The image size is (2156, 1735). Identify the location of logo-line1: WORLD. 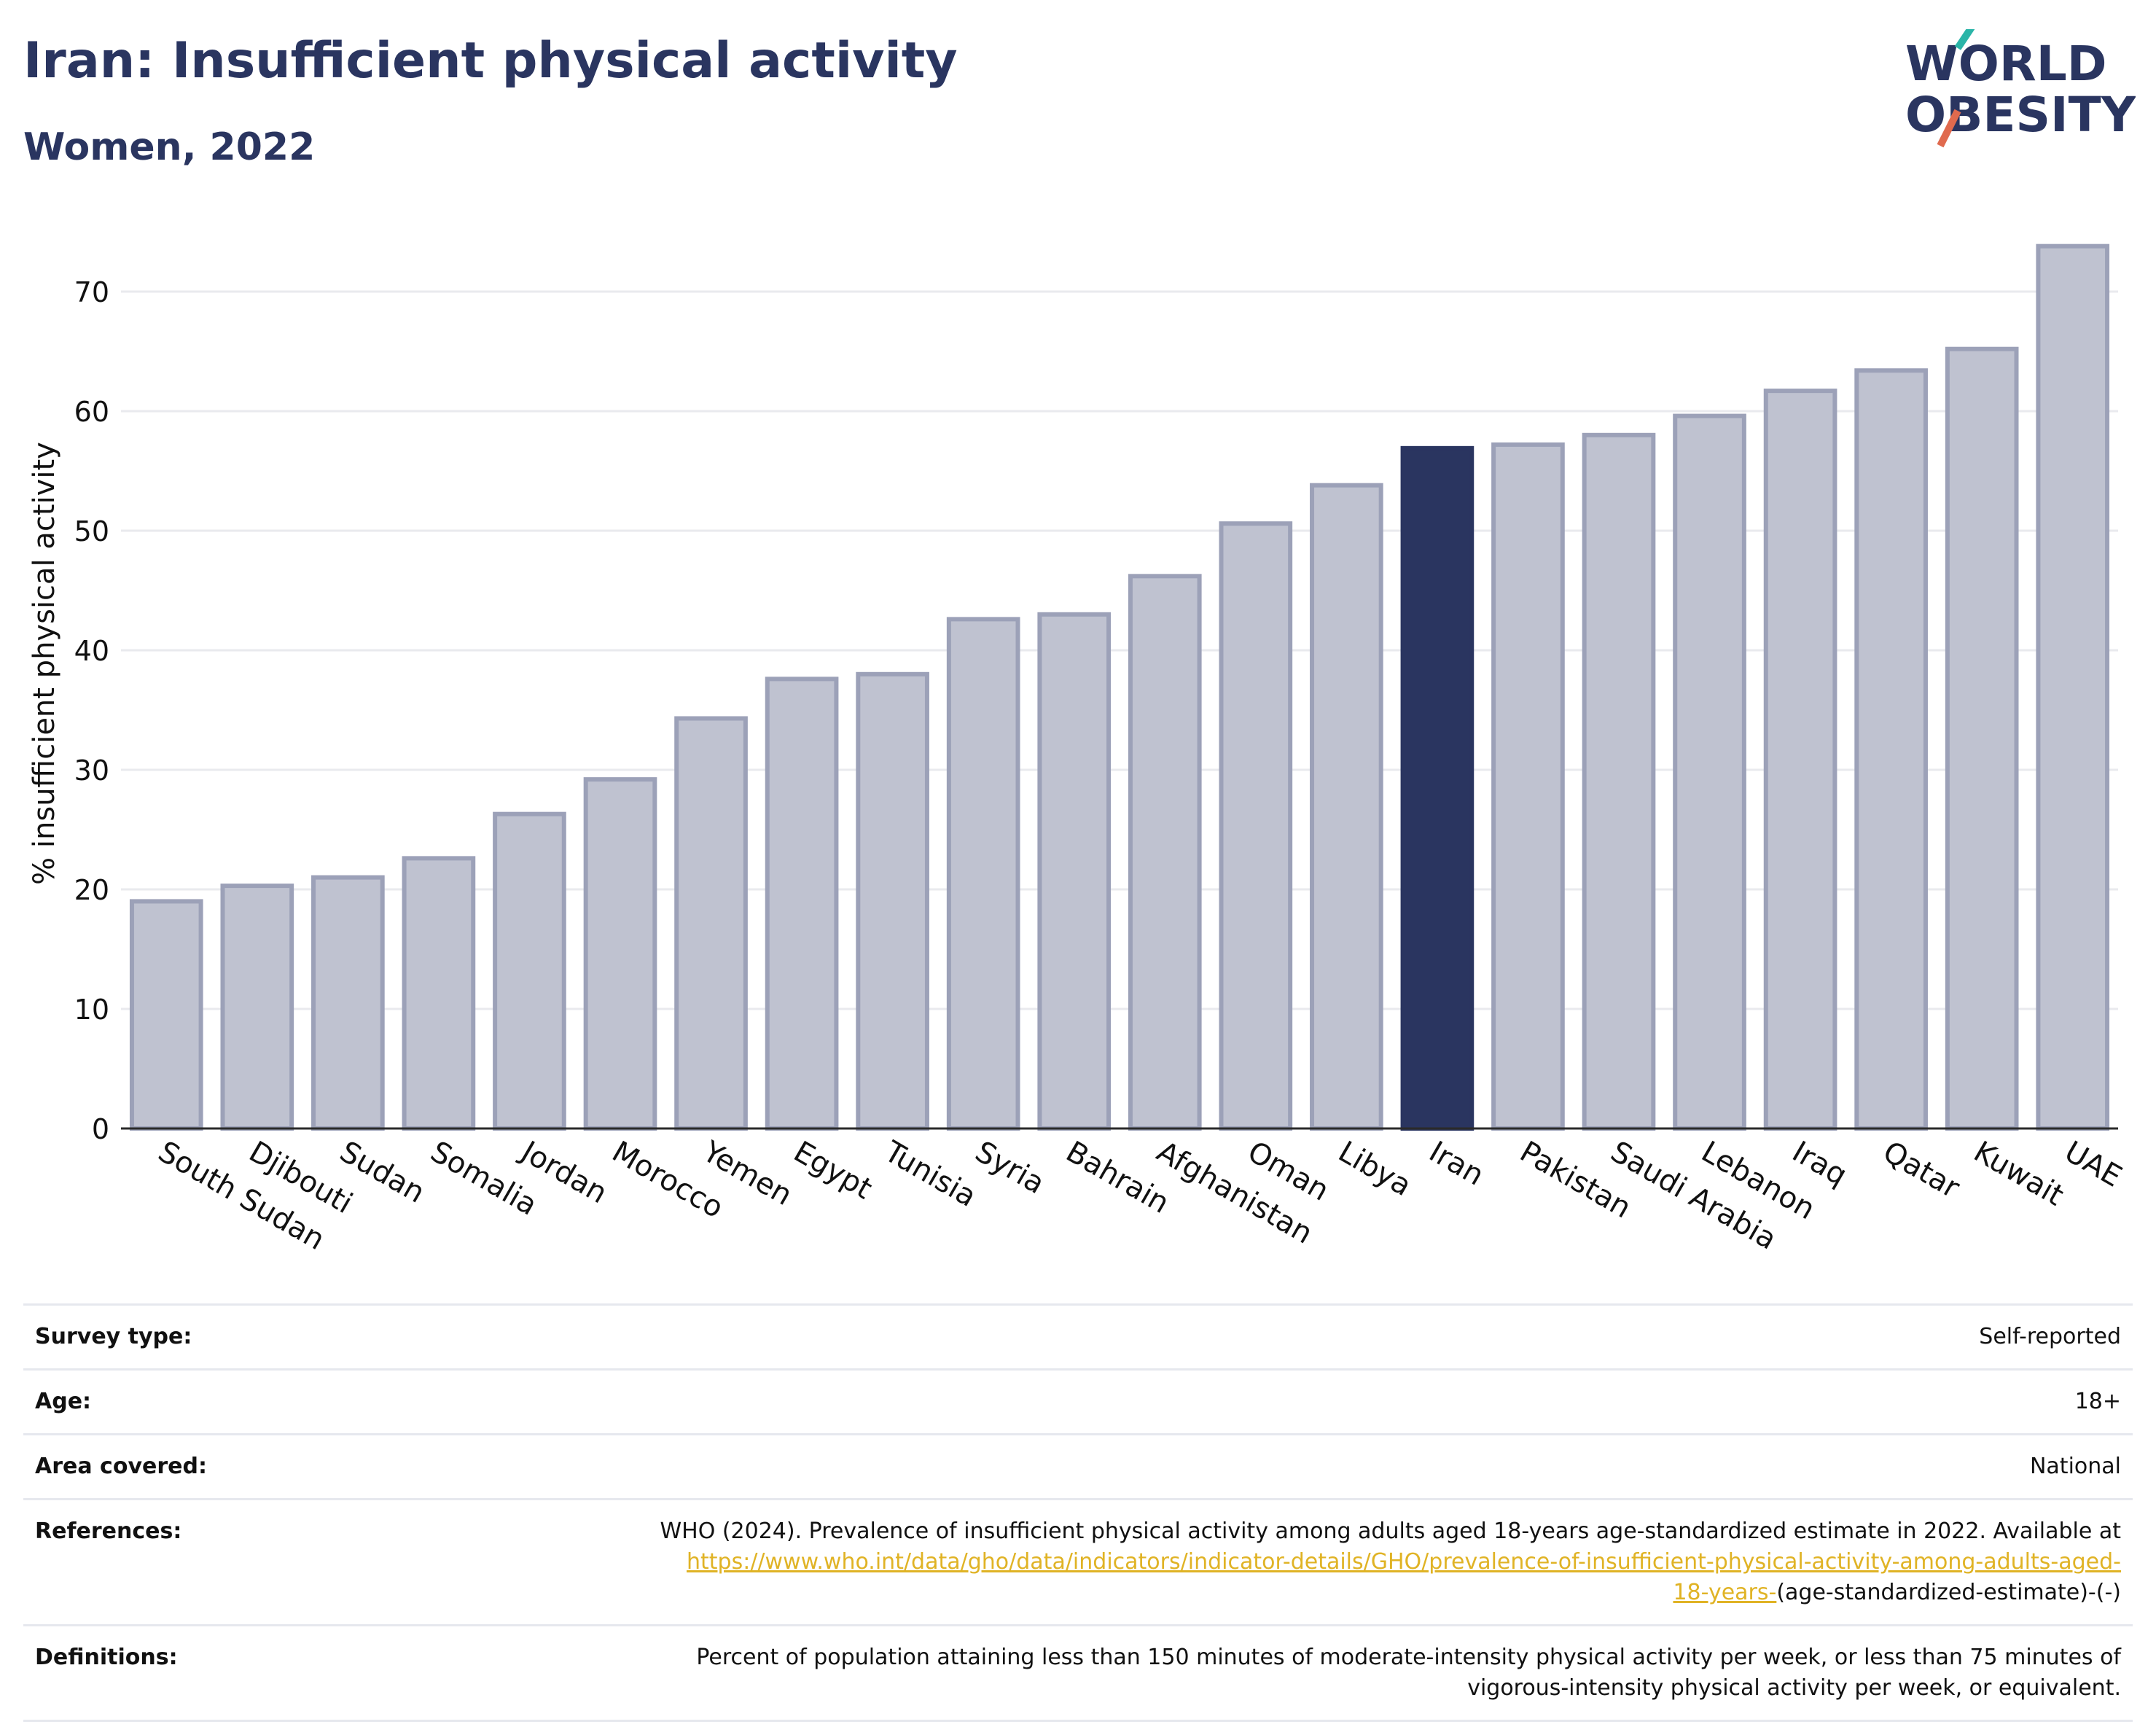
(2006, 64).